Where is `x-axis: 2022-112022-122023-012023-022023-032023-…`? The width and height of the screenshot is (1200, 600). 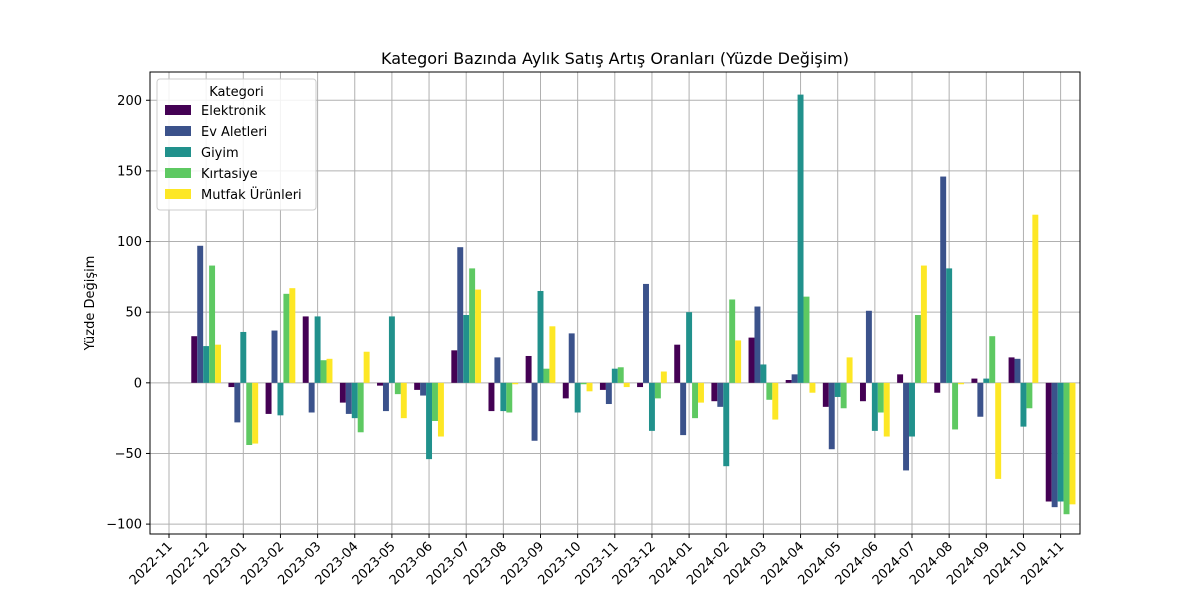 x-axis: 2022-112022-122023-012023-022023-032023-… is located at coordinates (597, 561).